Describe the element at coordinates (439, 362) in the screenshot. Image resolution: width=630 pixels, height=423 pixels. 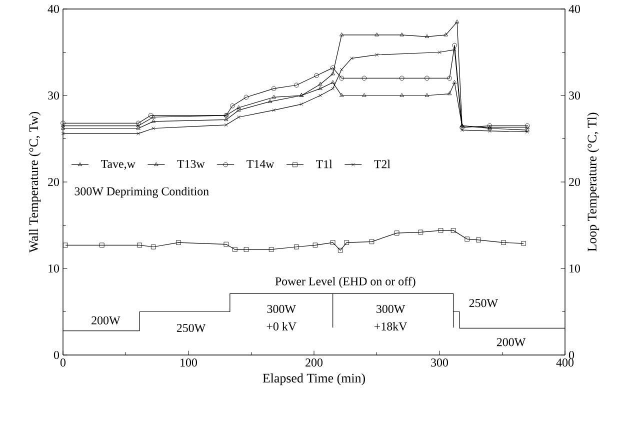
I see `x-tick-label: 300` at that location.